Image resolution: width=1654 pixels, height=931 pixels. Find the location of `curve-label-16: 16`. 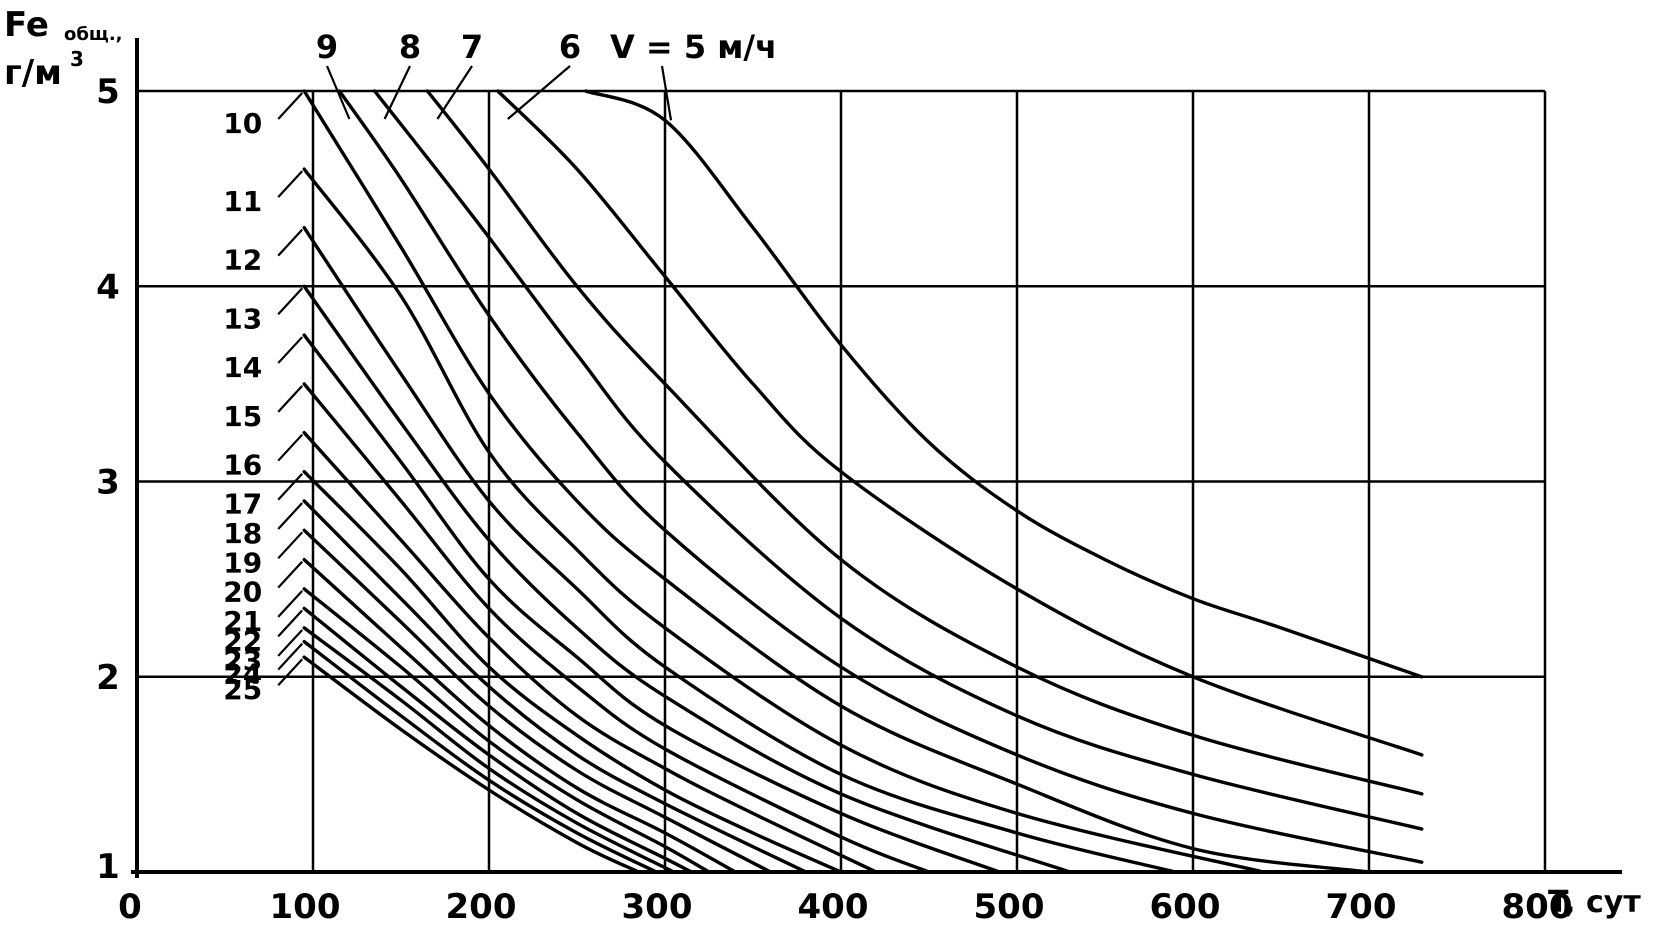

curve-label-16: 16 is located at coordinates (242, 465).